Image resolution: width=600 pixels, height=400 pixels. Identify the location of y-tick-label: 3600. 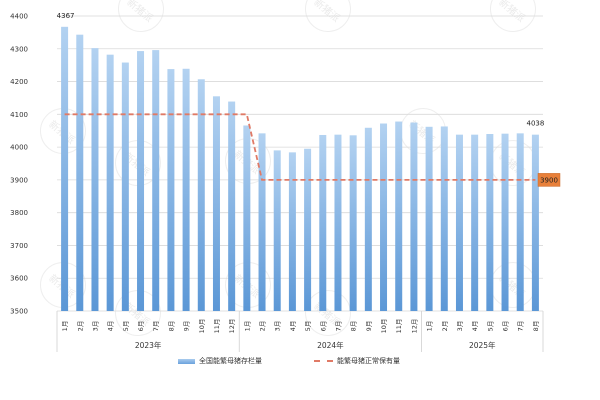
(19, 279).